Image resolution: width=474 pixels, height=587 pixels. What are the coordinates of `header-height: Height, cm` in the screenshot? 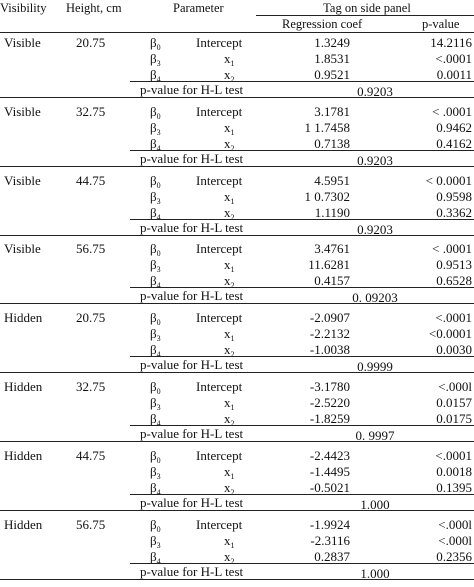 It's located at (94, 8).